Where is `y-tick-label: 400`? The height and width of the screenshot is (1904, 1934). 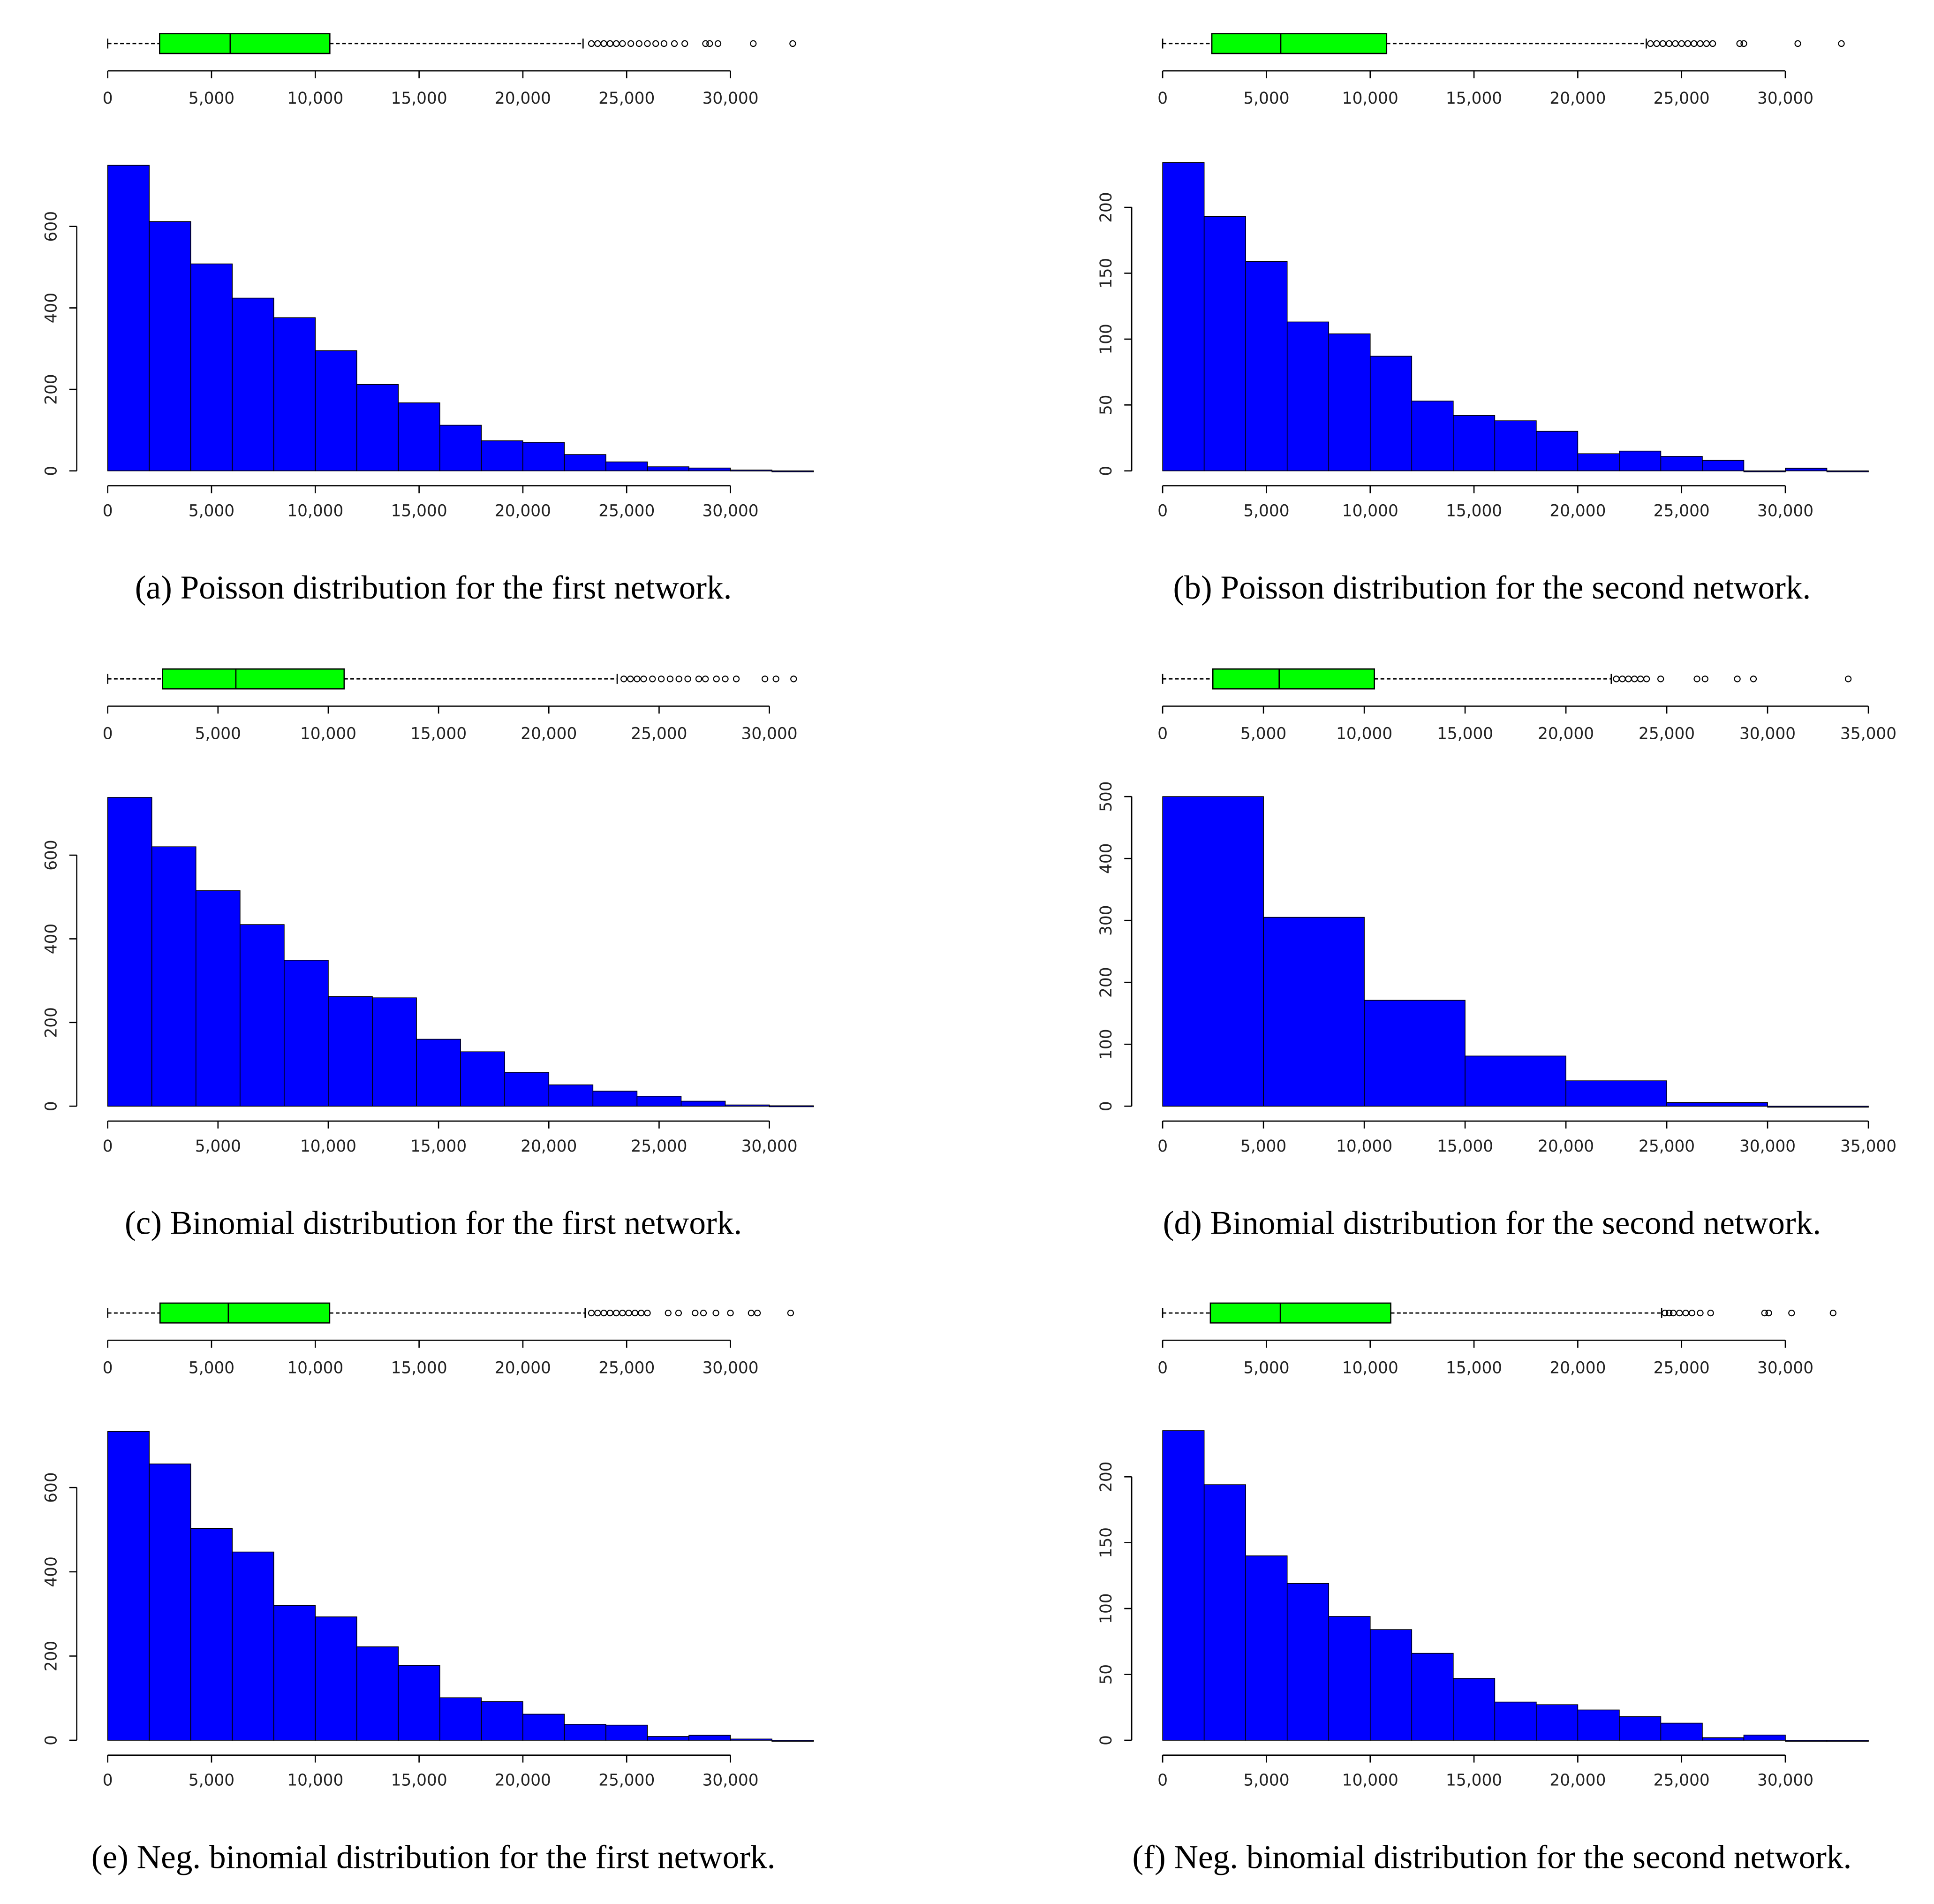
y-tick-label: 400 is located at coordinates (51, 308).